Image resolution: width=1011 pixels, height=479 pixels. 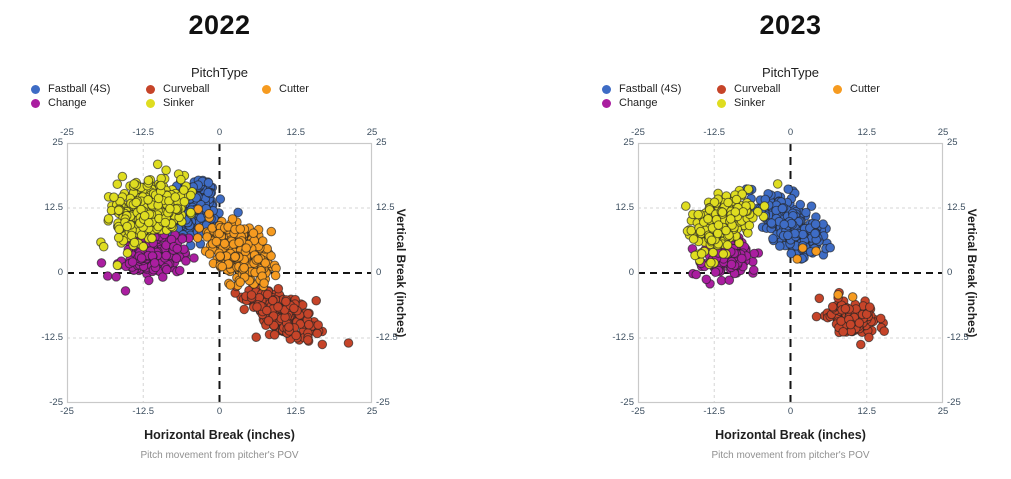 What do you see at coordinates (769, 89) in the screenshot?
I see `legend-item-curveball: Curveball` at bounding box center [769, 89].